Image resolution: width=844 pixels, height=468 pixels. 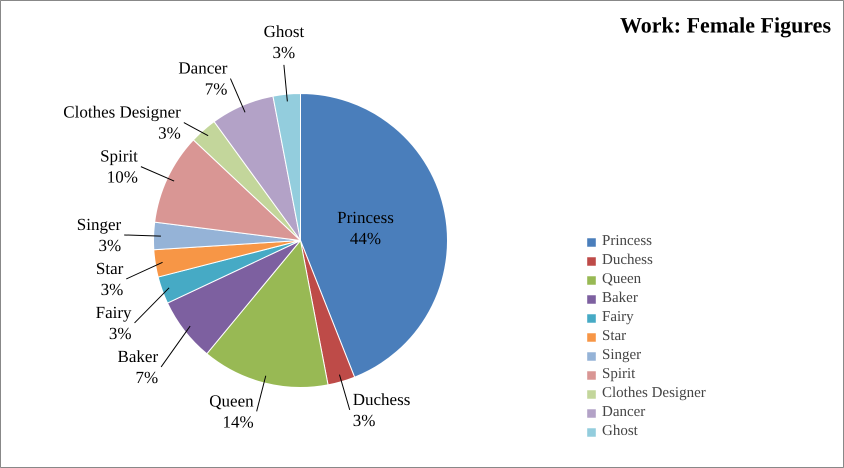 What do you see at coordinates (654, 393) in the screenshot?
I see `legend-label: Clothes Designer` at bounding box center [654, 393].